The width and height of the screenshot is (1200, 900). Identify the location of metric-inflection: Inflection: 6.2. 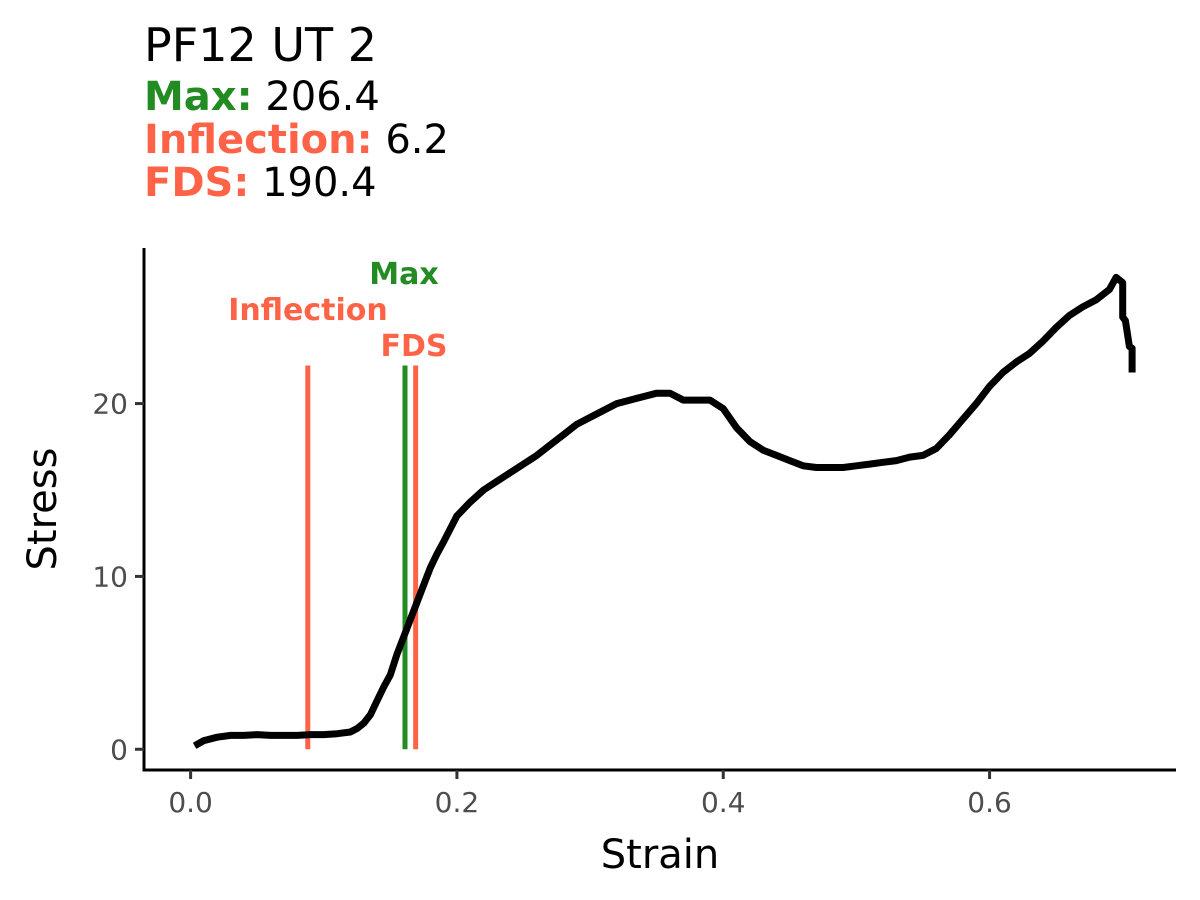
(296, 140).